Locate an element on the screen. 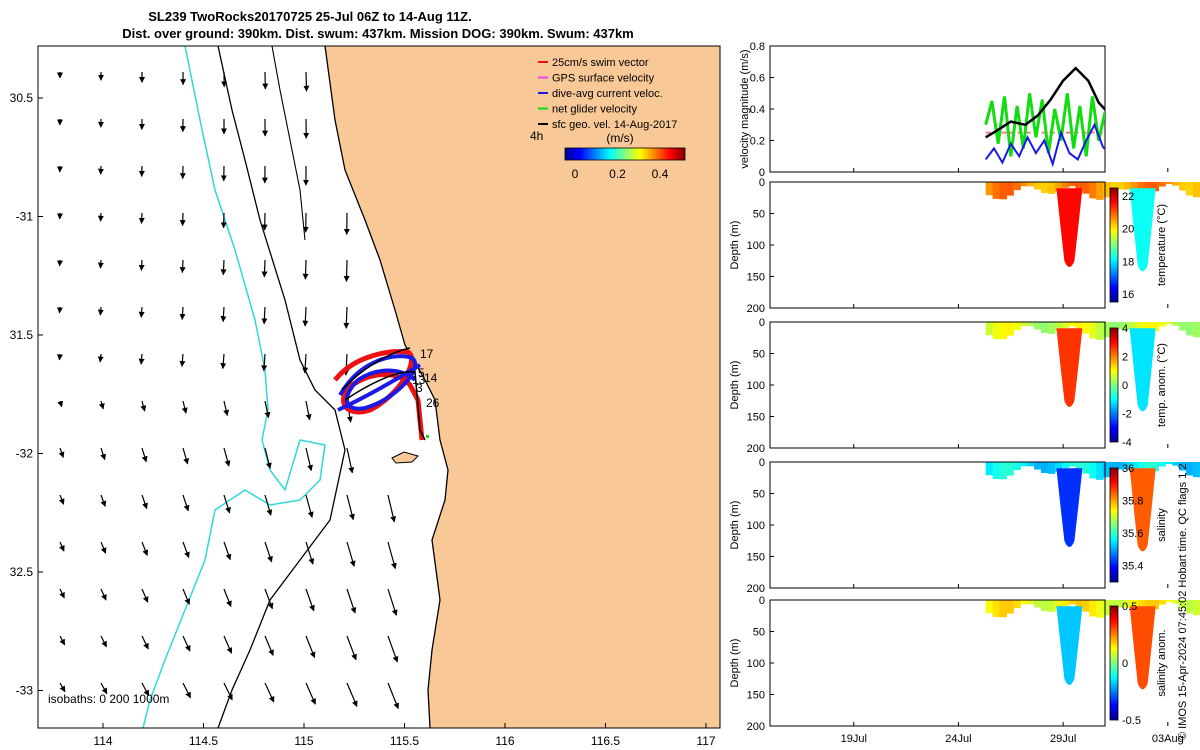 Image resolution: width=1200 pixels, height=750 pixels. isobath-1000m is located at coordinates (281, 387).